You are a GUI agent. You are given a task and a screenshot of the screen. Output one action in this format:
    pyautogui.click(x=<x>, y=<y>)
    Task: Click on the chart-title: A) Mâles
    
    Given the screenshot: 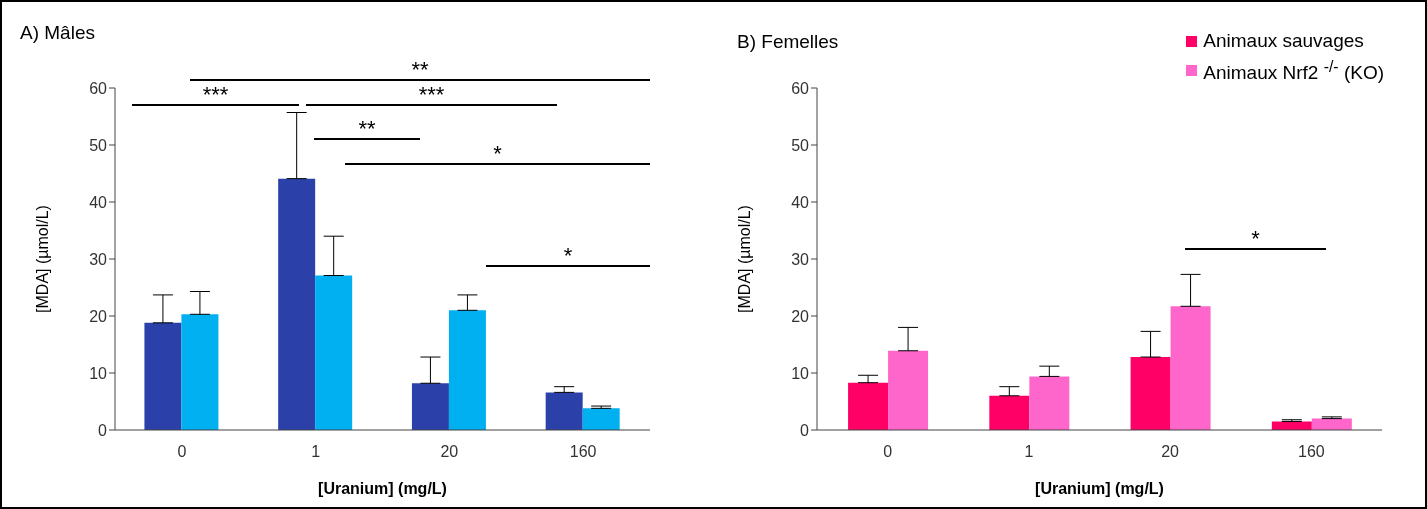 What is the action you would take?
    pyautogui.click(x=57, y=33)
    